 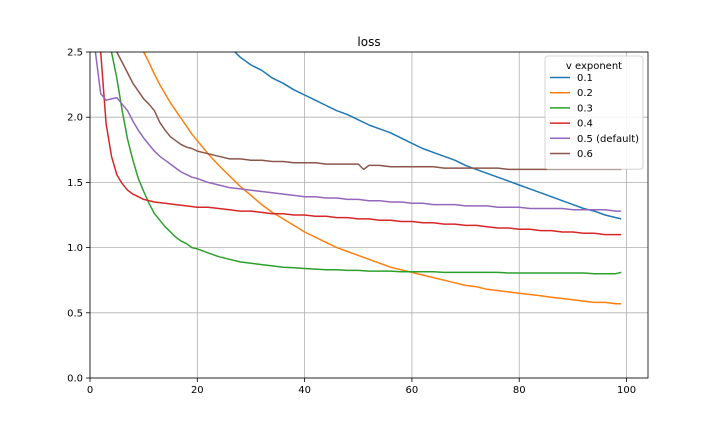 I want to click on legend-label-5: 0.5 (default), so click(x=608, y=139).